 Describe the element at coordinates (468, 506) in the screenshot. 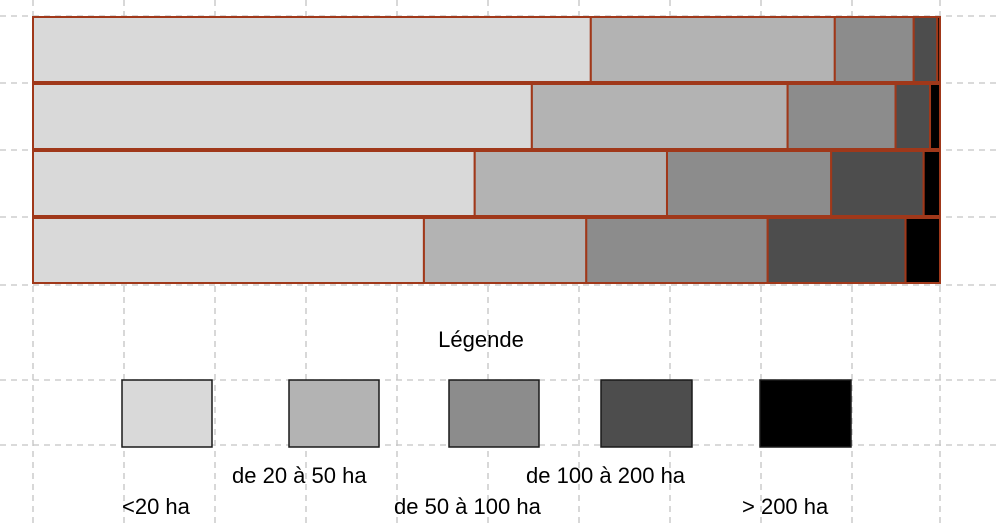

I see `legend-label: de 50 à 100 ha` at that location.